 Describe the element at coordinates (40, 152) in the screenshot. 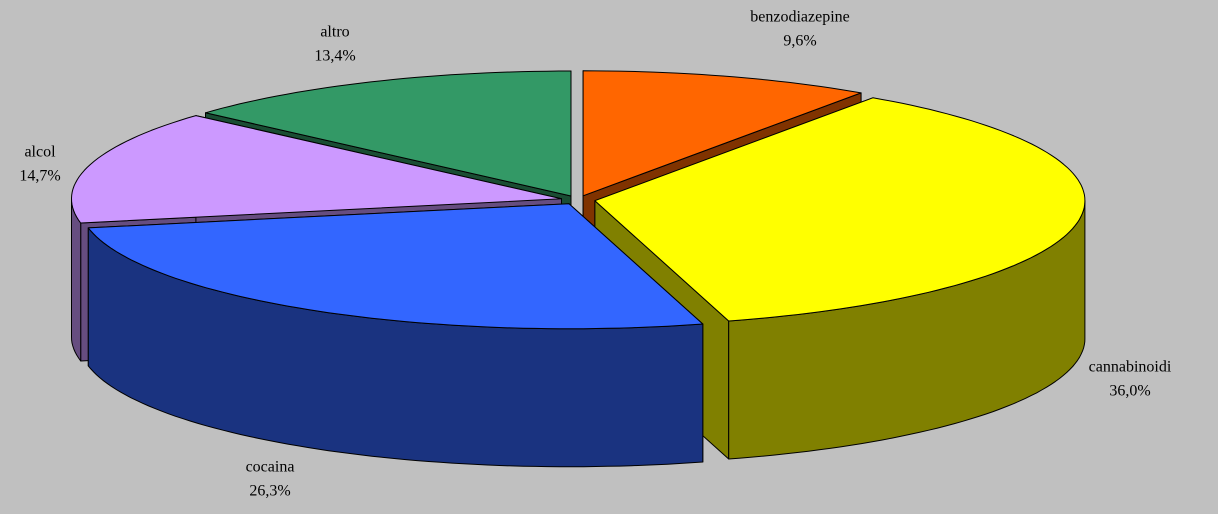

I see `slice-label: alcol` at that location.